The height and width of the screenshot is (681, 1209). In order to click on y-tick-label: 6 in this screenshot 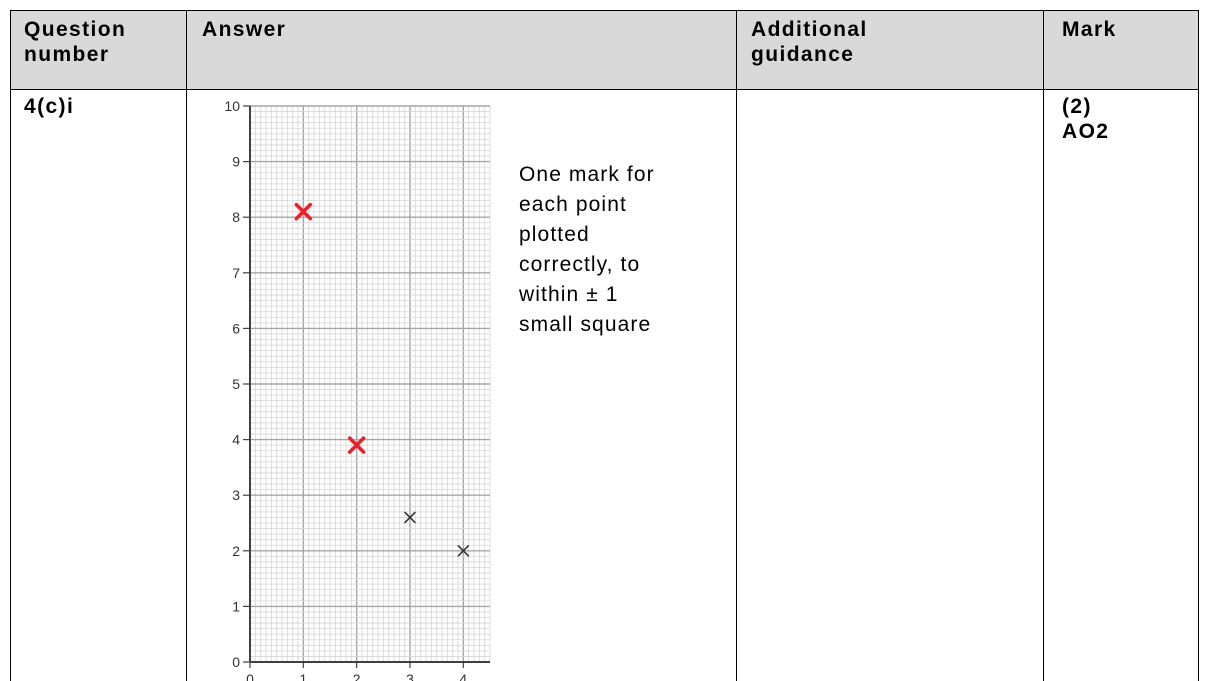, I will do `click(236, 328)`.